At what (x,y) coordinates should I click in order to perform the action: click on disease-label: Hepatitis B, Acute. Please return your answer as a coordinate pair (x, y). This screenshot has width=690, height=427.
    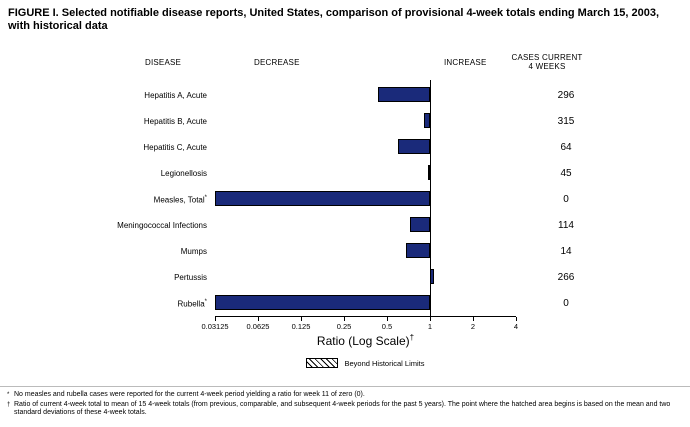
    Looking at the image, I should click on (175, 121).